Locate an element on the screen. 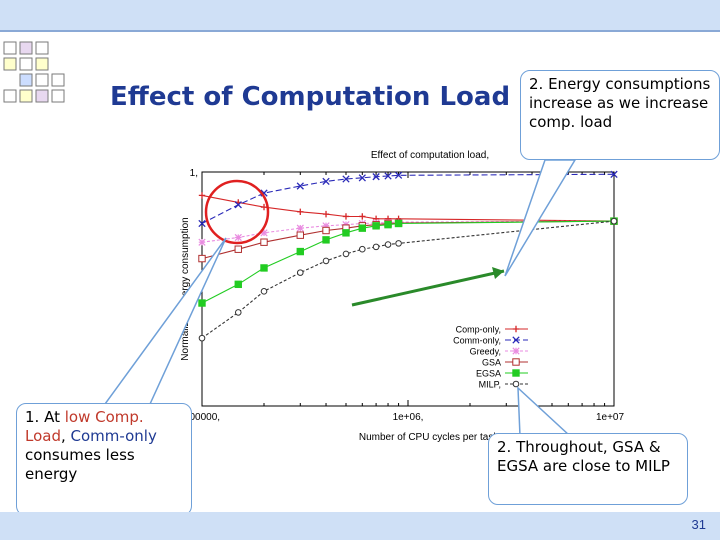 Image resolution: width=720 pixels, height=540 pixels. decorative-grid-logo is located at coordinates (34, 72).